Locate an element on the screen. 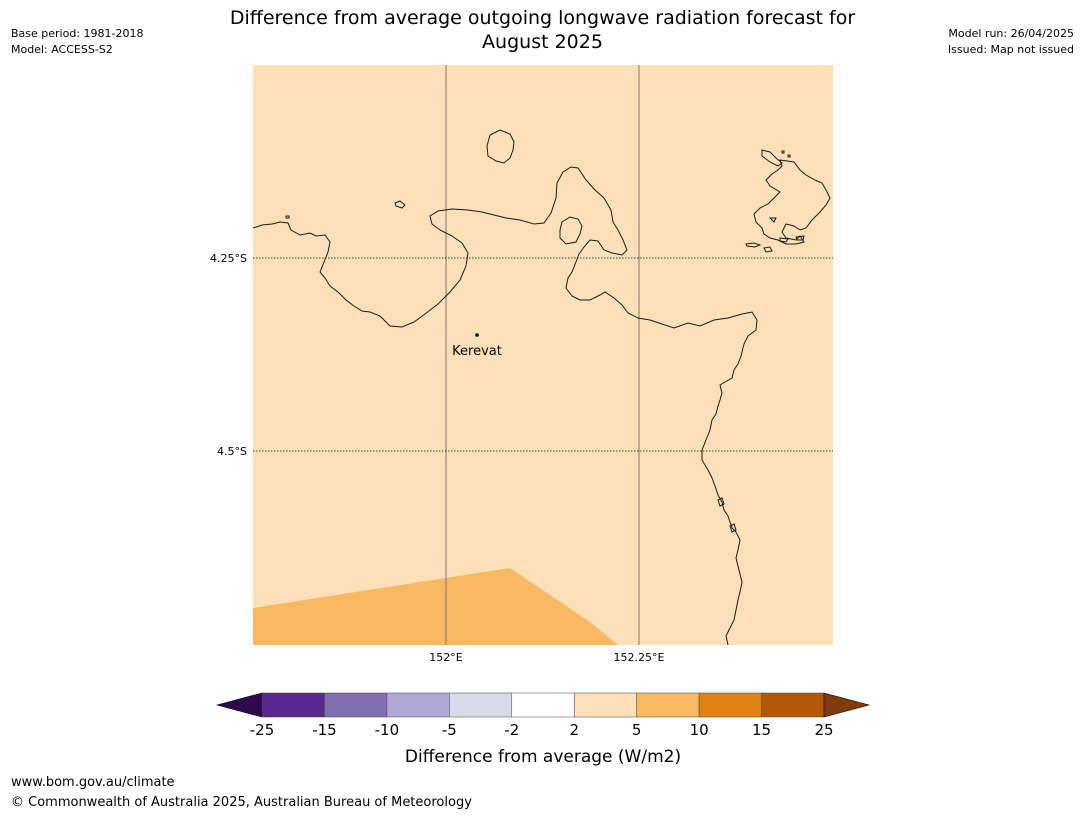  colorbar-tick-label: -10 is located at coordinates (387, 730).